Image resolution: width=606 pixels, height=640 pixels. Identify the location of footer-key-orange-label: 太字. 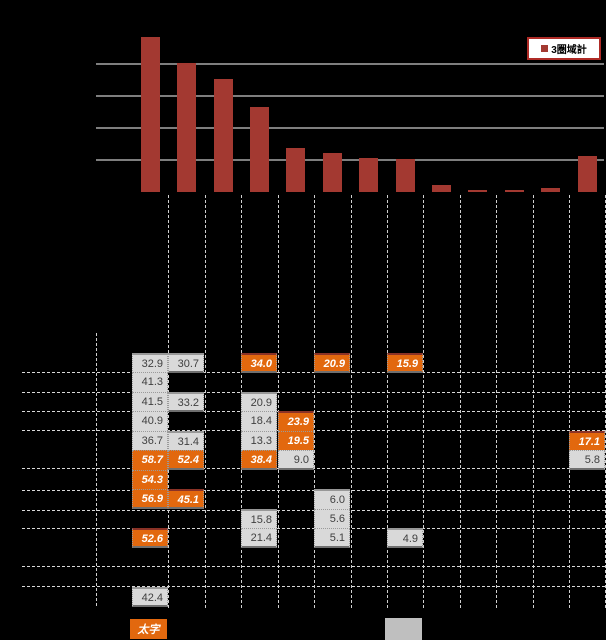
(148, 630).